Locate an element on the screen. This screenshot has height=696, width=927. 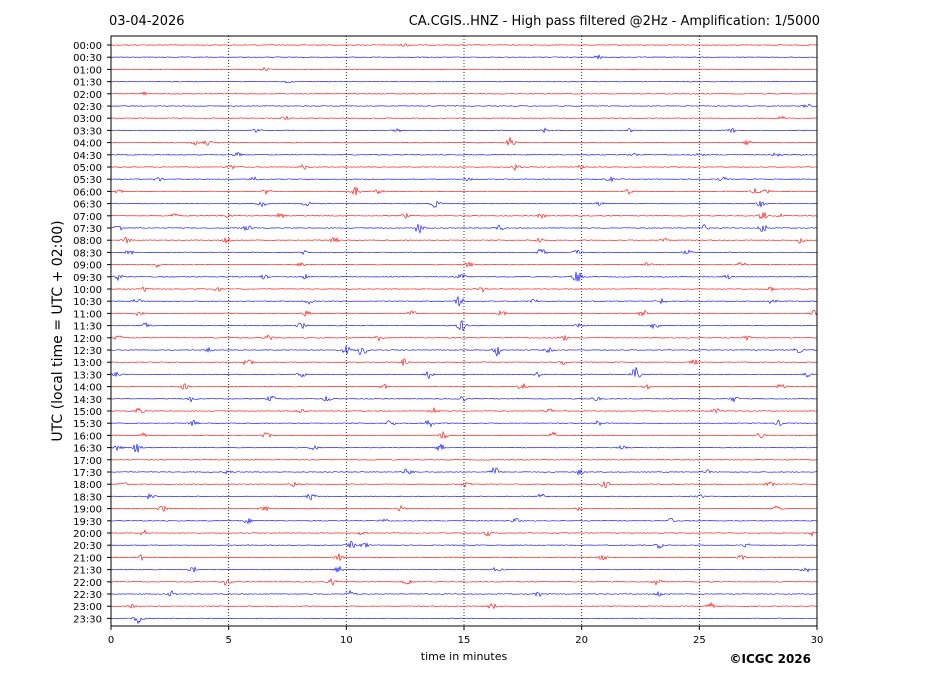
copyright-label: ©ICGC 2026 is located at coordinates (770, 659).